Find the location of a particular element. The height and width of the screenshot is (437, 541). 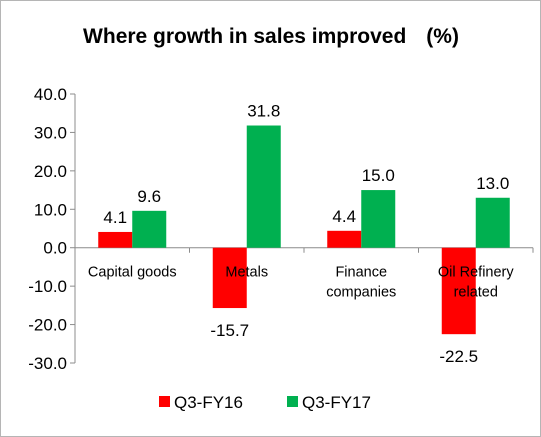

data-label: -22.5 is located at coordinates (458, 356).